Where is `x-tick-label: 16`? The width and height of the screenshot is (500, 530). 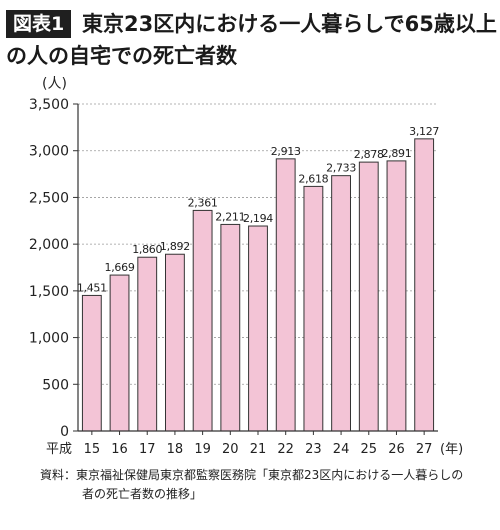
x-tick-label: 16 is located at coordinates (119, 449).